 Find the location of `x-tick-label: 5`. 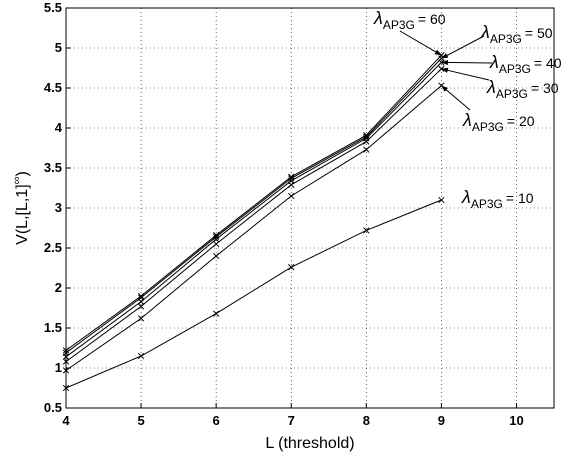

x-tick-label: 5 is located at coordinates (140, 420).